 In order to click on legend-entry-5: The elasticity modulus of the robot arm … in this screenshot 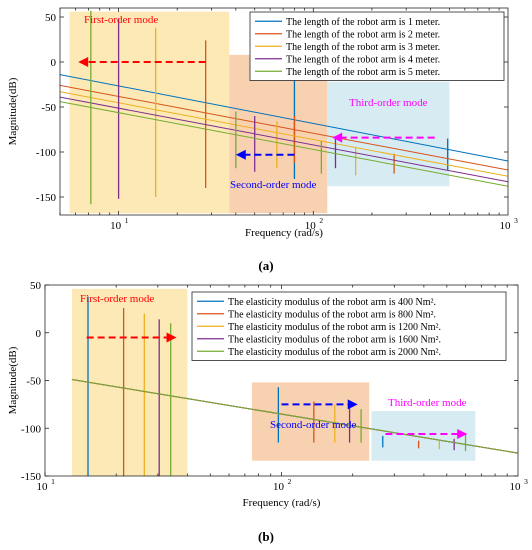, I will do `click(334, 352)`.